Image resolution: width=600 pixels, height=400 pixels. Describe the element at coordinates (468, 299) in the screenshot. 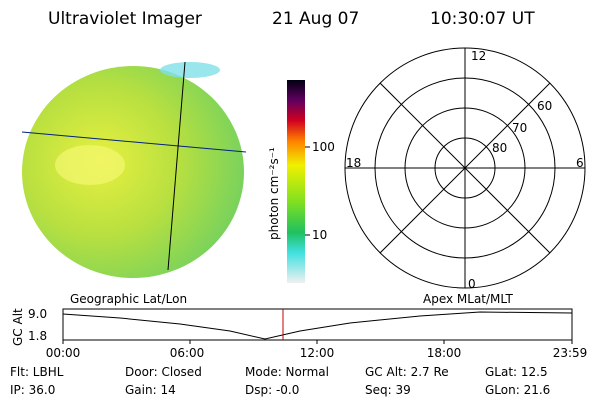

I see `timeline-title: Apex MLat/MLT` at that location.